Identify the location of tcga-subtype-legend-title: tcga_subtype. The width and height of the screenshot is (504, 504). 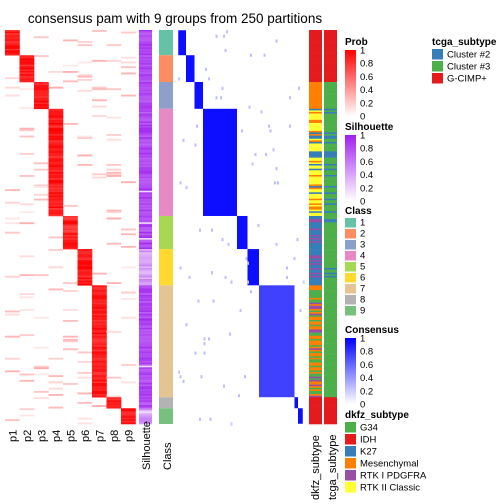
(464, 42).